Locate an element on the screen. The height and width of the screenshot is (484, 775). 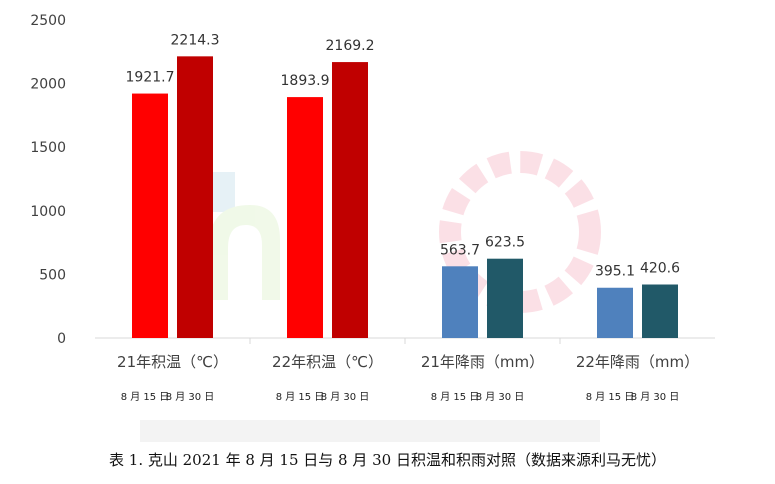
y-tick-label: 0 is located at coordinates (61, 339).